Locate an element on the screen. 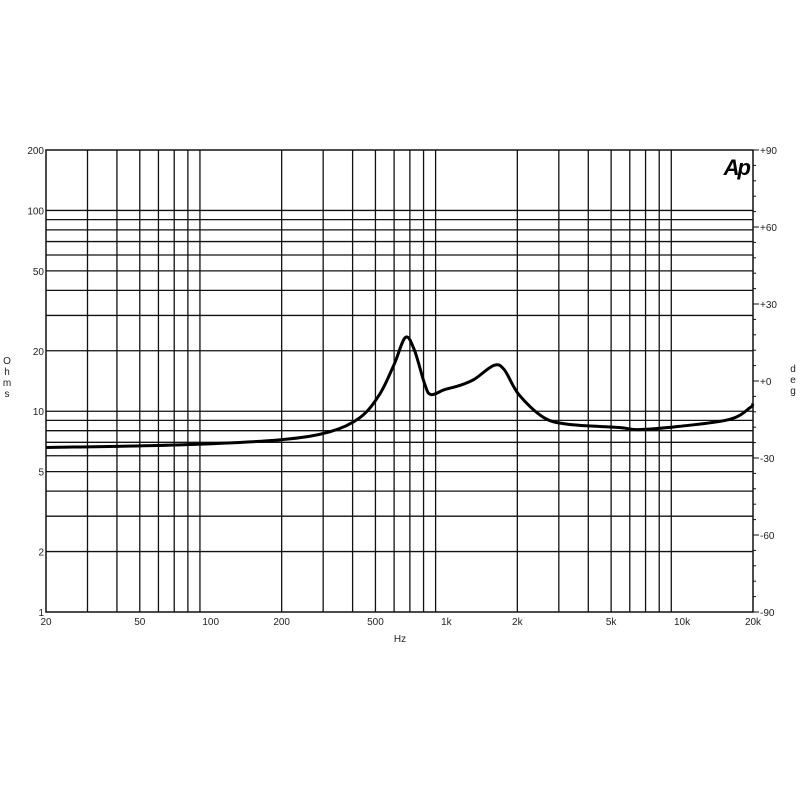 The image size is (800, 800). y2-tick-label: -30 is located at coordinates (767, 459).